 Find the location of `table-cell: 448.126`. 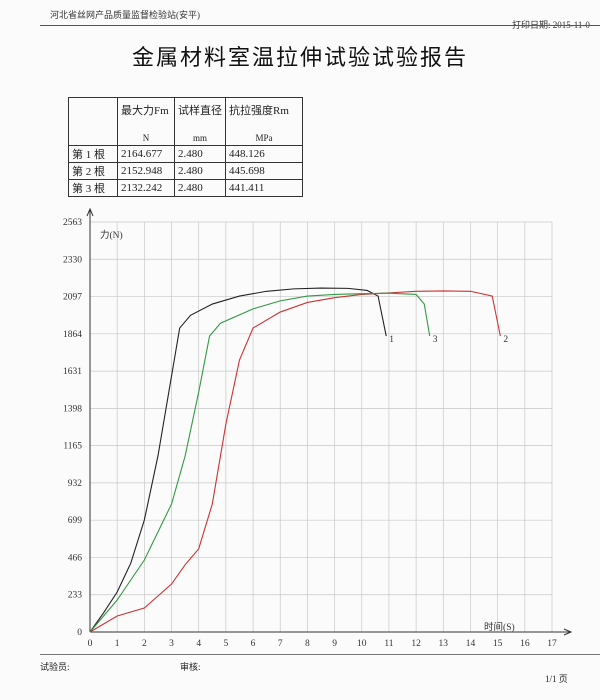

table-cell: 448.126 is located at coordinates (264, 154).